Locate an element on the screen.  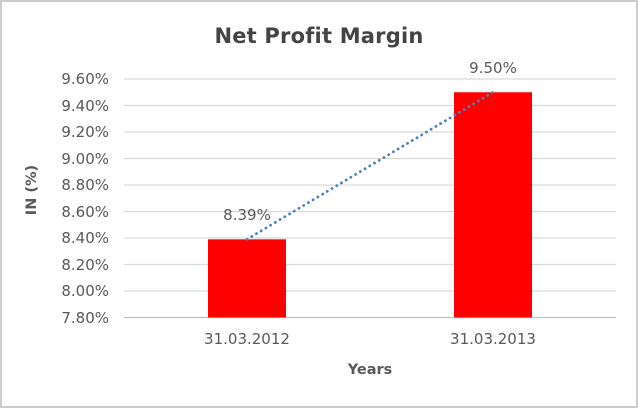
y-tick-label: 8.60% is located at coordinates (85, 211).